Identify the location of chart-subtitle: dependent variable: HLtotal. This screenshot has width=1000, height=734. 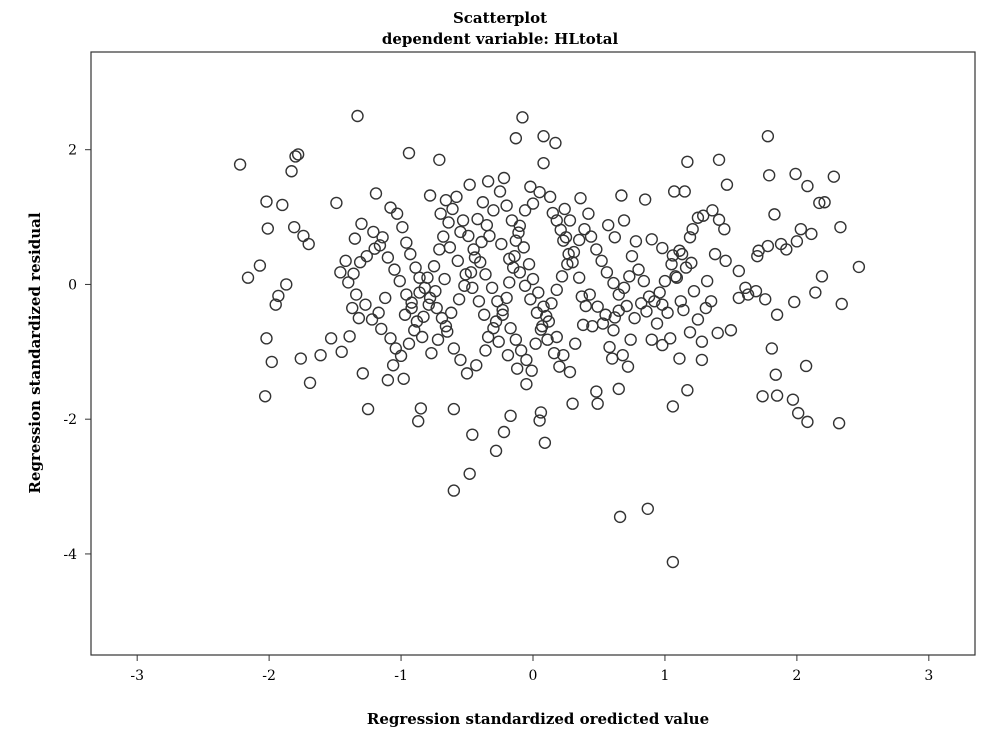
(500, 39).